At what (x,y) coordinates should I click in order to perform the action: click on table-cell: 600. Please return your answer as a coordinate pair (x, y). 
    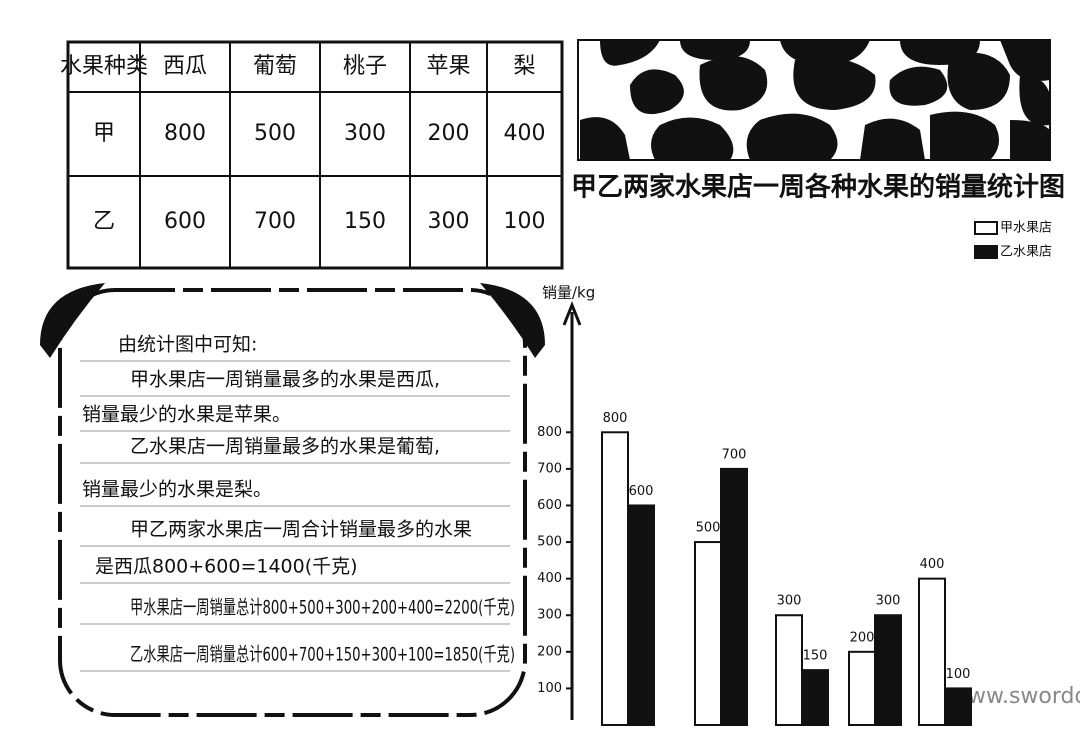
    Looking at the image, I should click on (185, 221).